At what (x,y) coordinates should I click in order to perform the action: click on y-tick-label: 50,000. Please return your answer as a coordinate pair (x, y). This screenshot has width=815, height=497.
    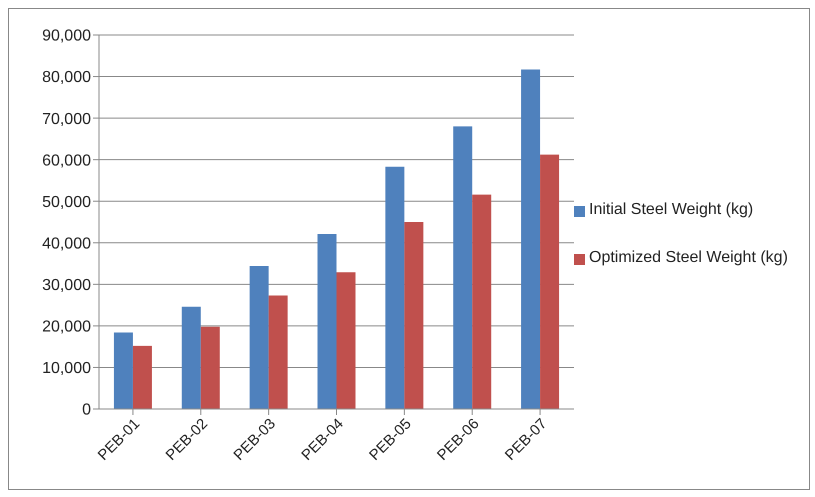
    Looking at the image, I should click on (67, 202).